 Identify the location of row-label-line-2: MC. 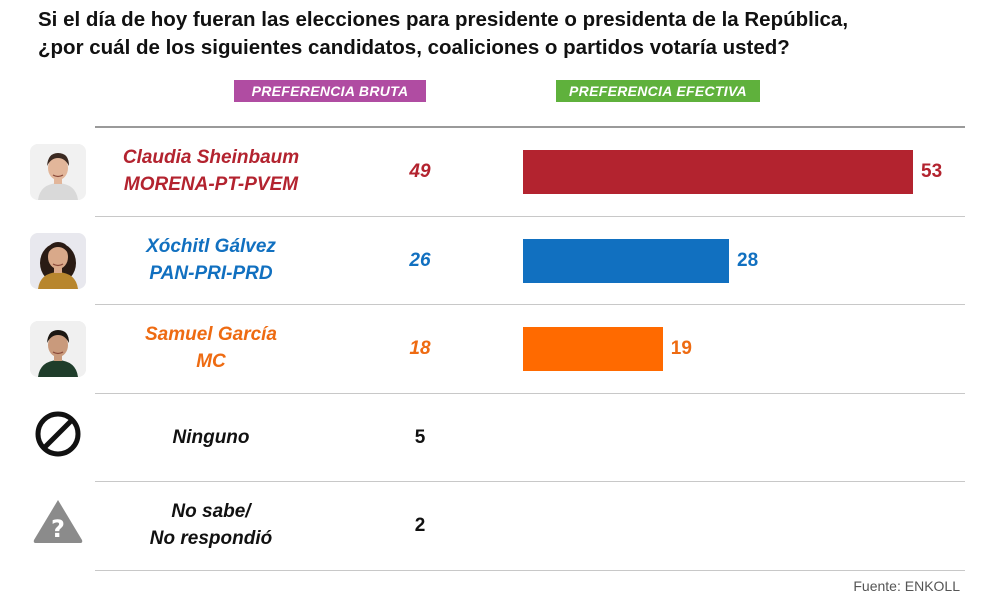
(211, 361).